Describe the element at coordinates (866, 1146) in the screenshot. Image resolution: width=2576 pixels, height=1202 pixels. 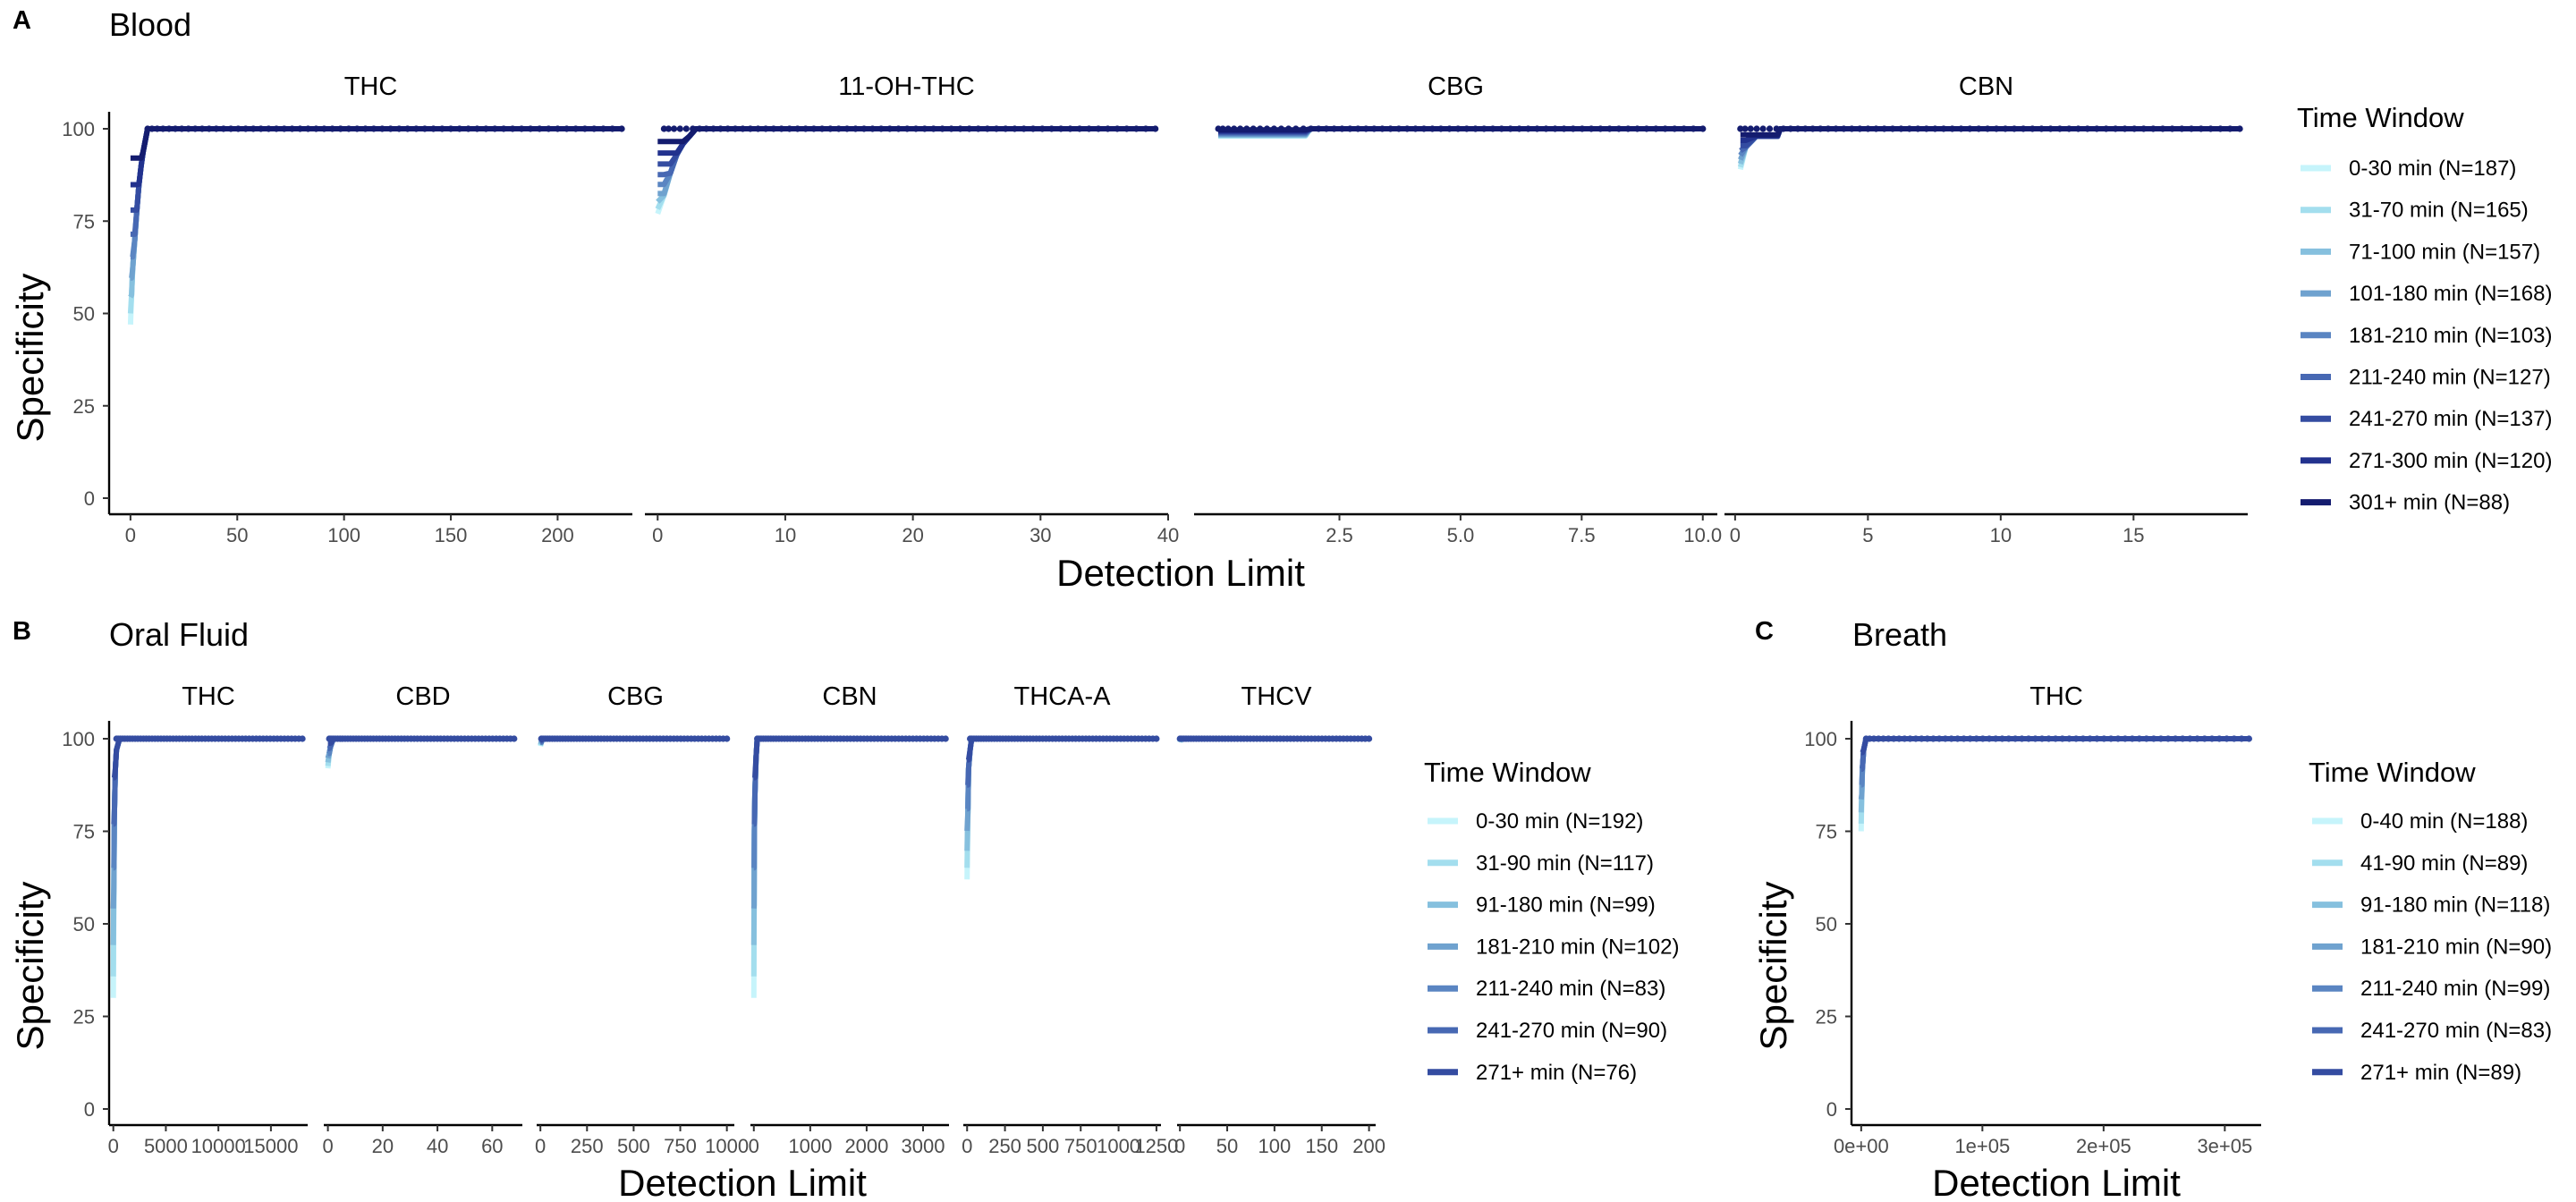
I see `x-tick-label: 2000` at that location.